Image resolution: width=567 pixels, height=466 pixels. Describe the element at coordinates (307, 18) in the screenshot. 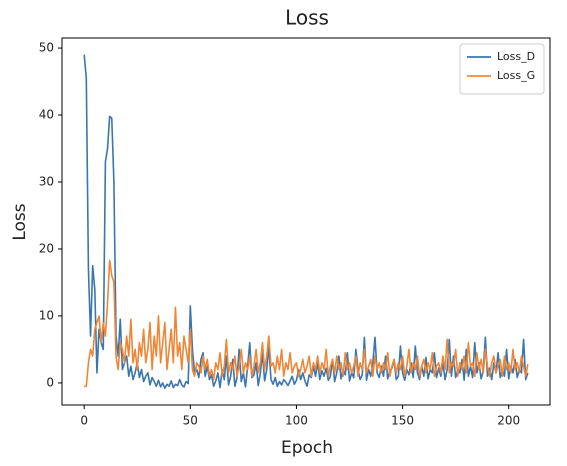

I see `chart-title: Loss` at that location.